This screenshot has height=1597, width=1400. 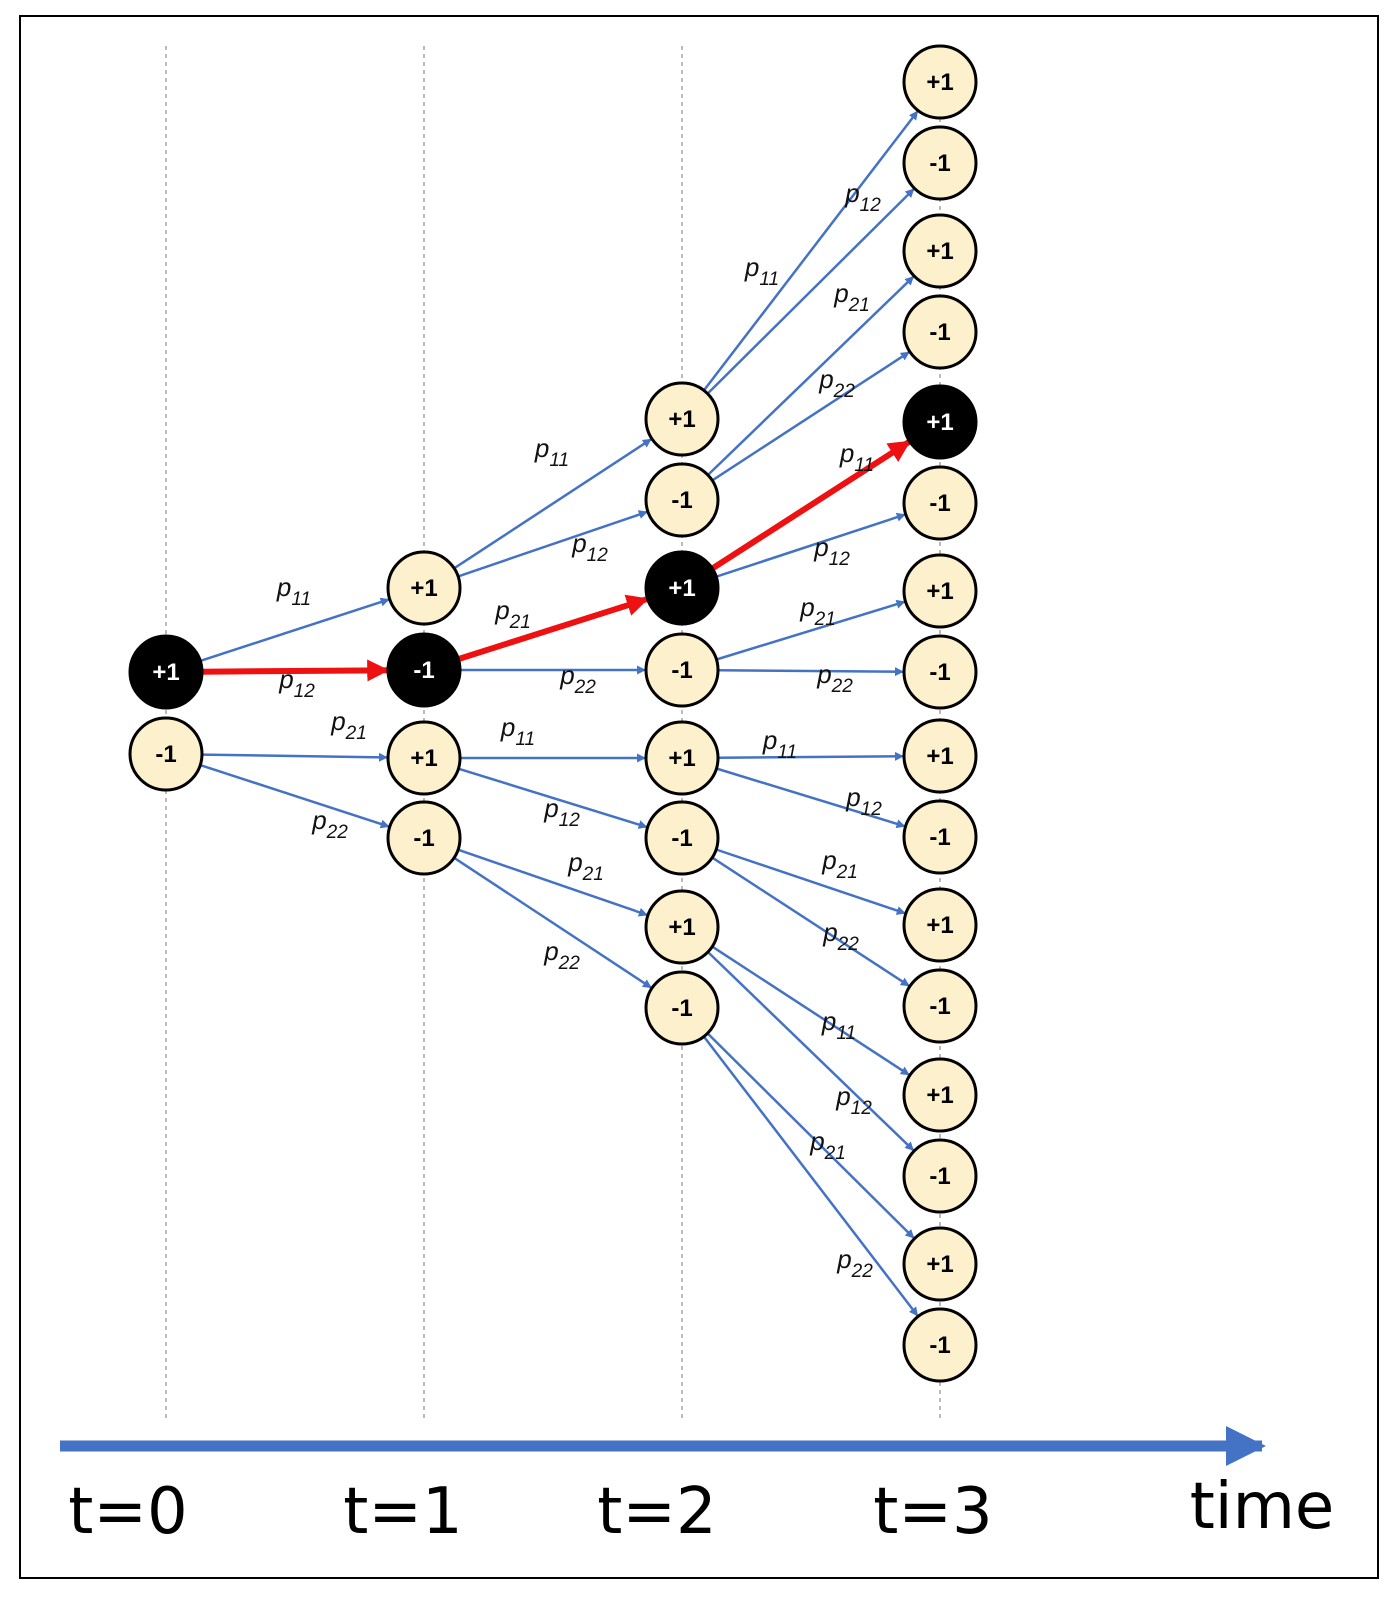 I want to click on state-node-t3_k: +1, so click(x=940, y=925).